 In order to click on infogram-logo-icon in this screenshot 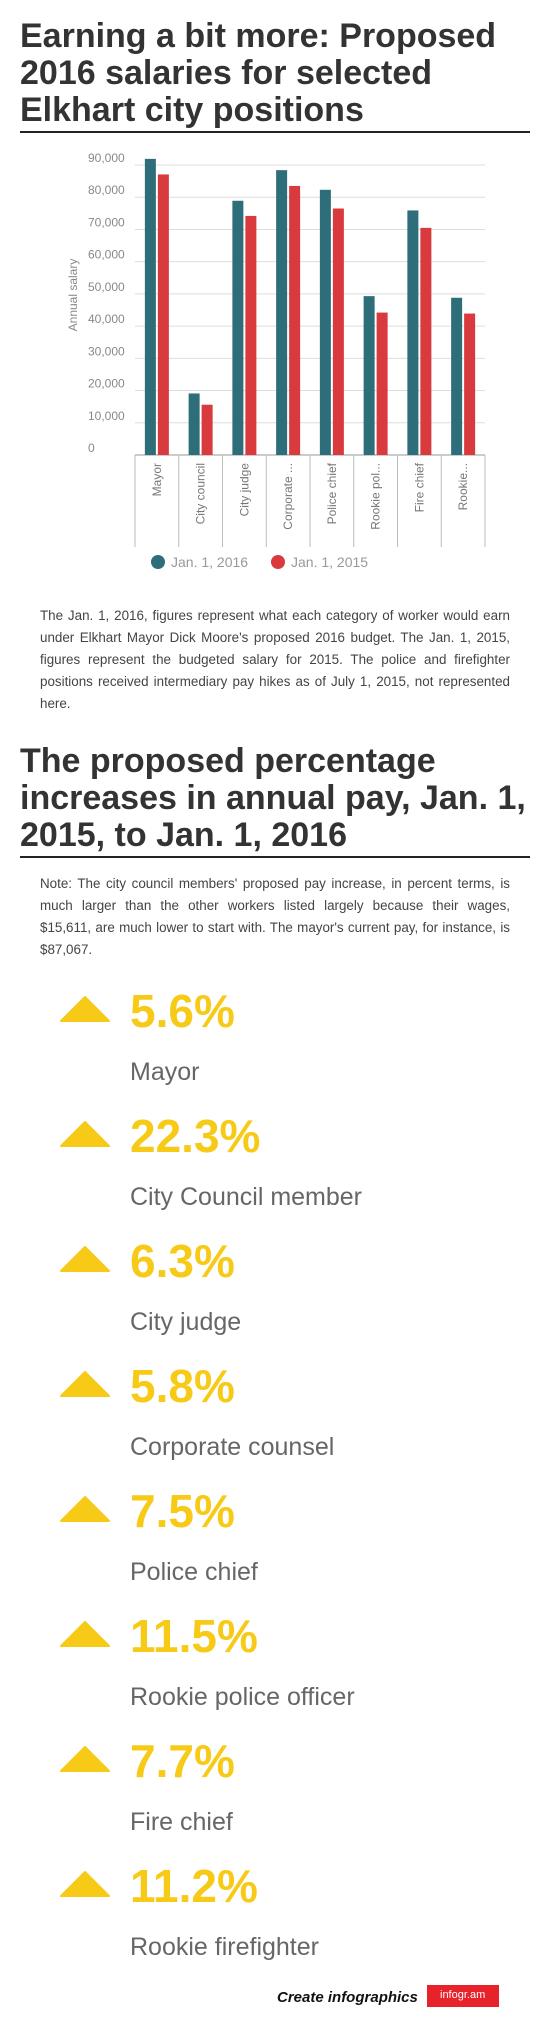, I will do `click(463, 1996)`.